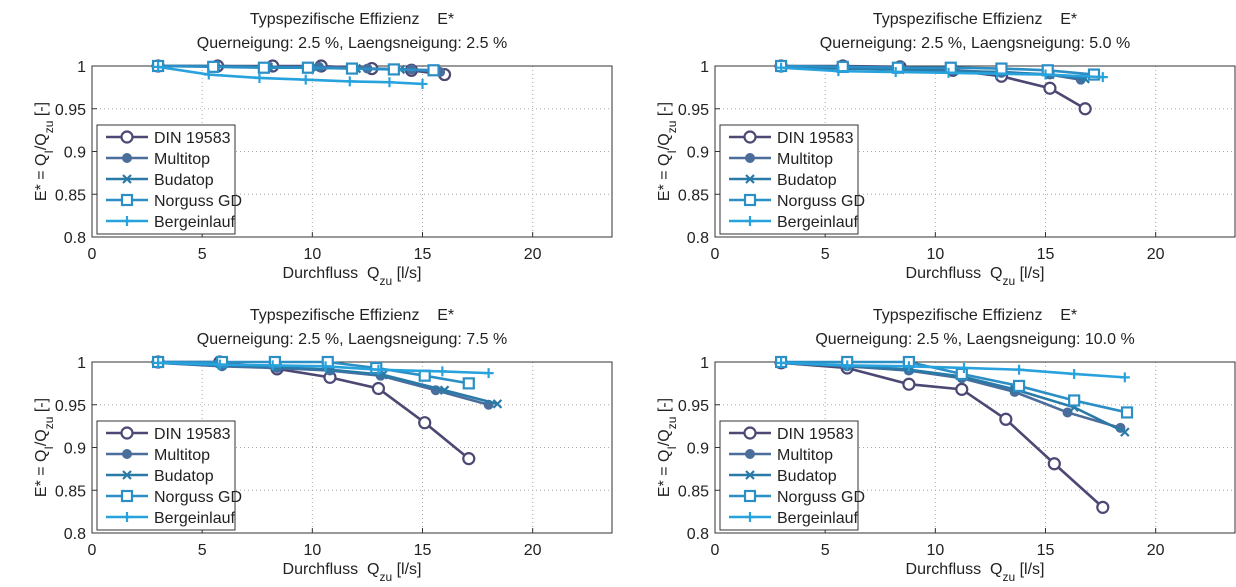 The image size is (1236, 587). Describe the element at coordinates (352, 339) in the screenshot. I see `chart-subtitle: Querneigung: 2.5 %, Laengsneigung: 7.5 %` at that location.